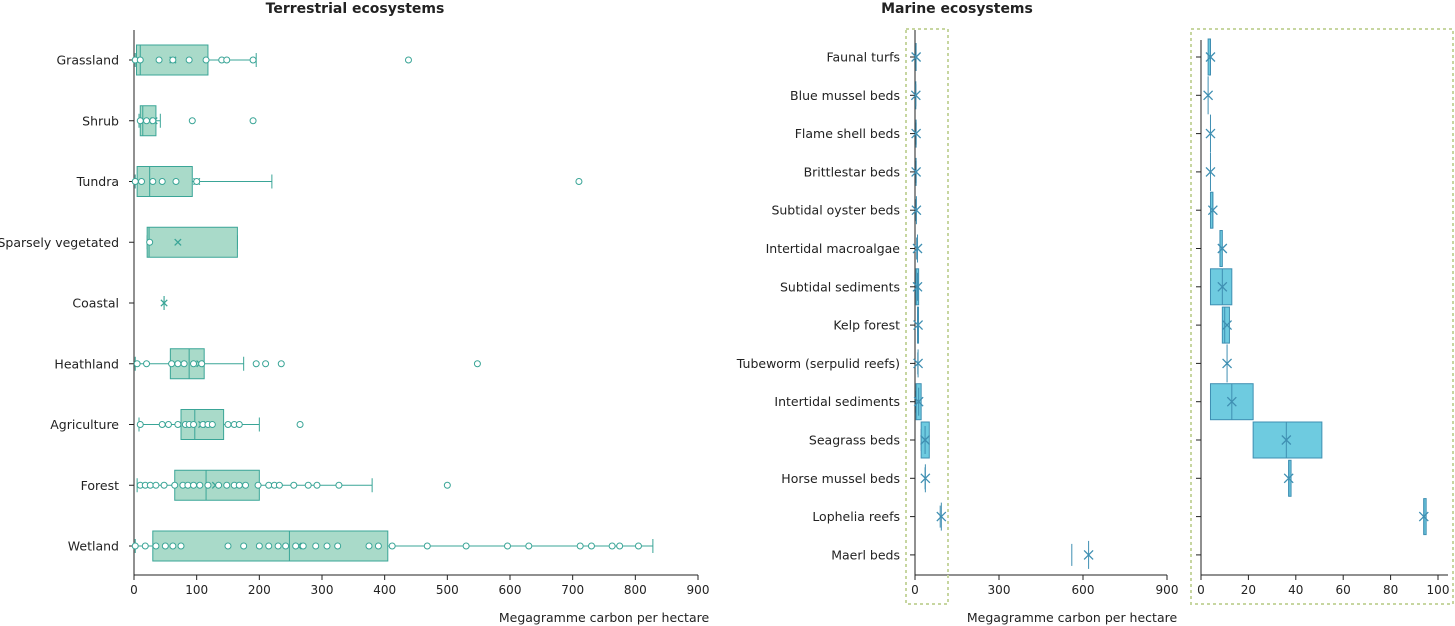 The width and height of the screenshot is (1455, 626). What do you see at coordinates (840, 286) in the screenshot?
I see `category-label-subtidal-sediments: Subtidal sediments` at bounding box center [840, 286].